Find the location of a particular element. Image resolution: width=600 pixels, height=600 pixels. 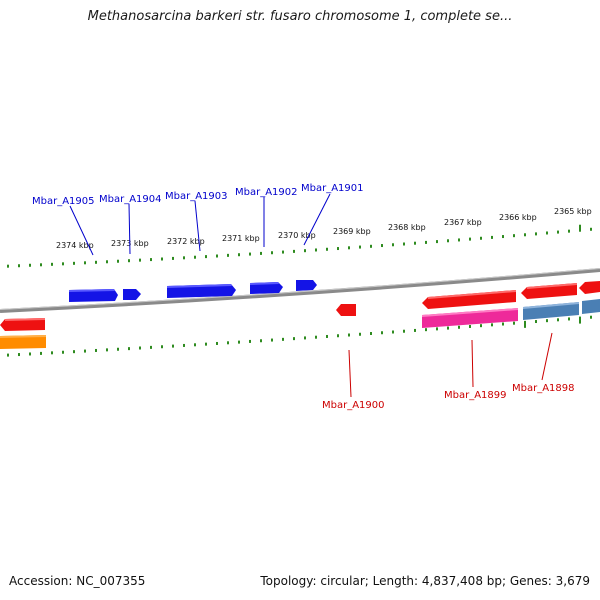

lower-strand-genes is located at coordinates (300, 315).